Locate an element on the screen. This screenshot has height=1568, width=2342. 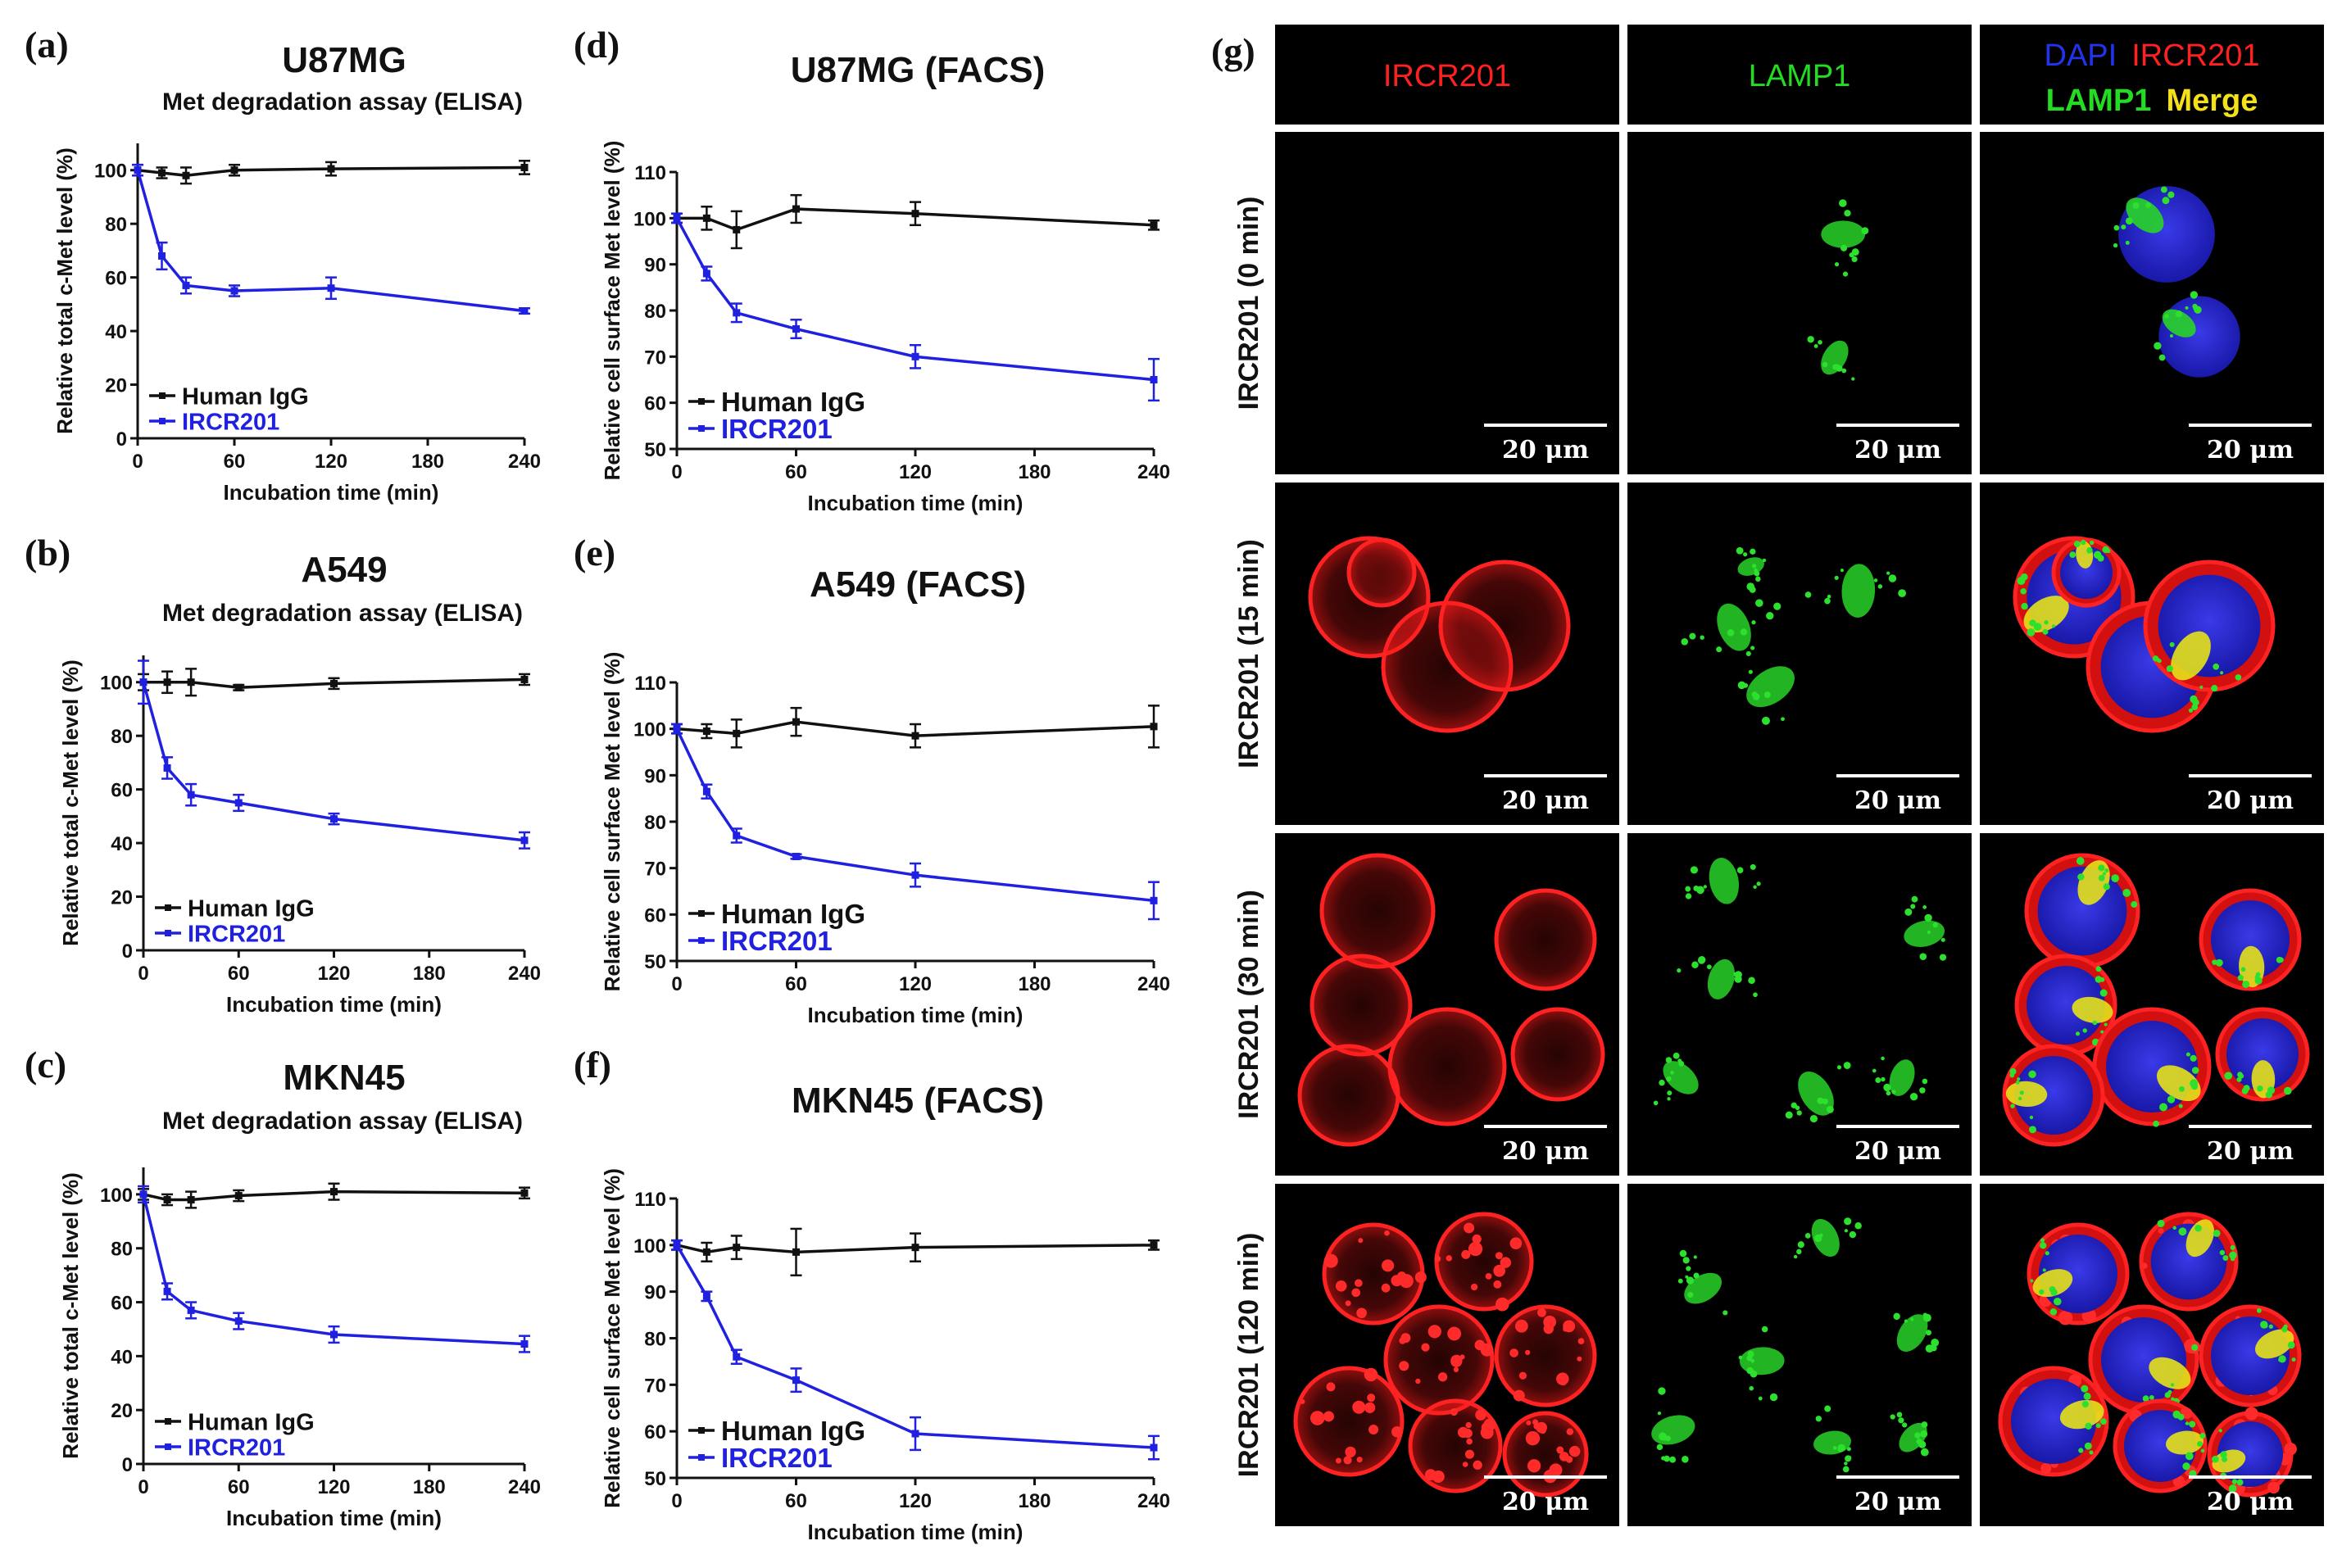
legend-label: Human IgG is located at coordinates (246, 396).